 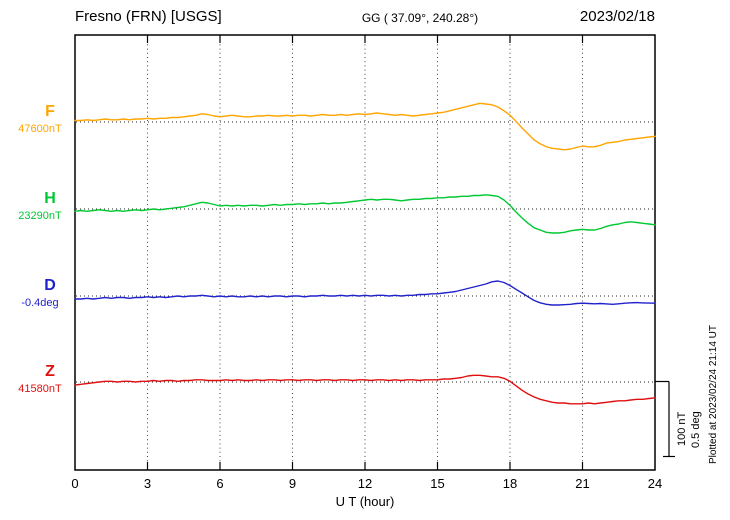 What do you see at coordinates (365, 389) in the screenshot?
I see `trace-Z` at bounding box center [365, 389].